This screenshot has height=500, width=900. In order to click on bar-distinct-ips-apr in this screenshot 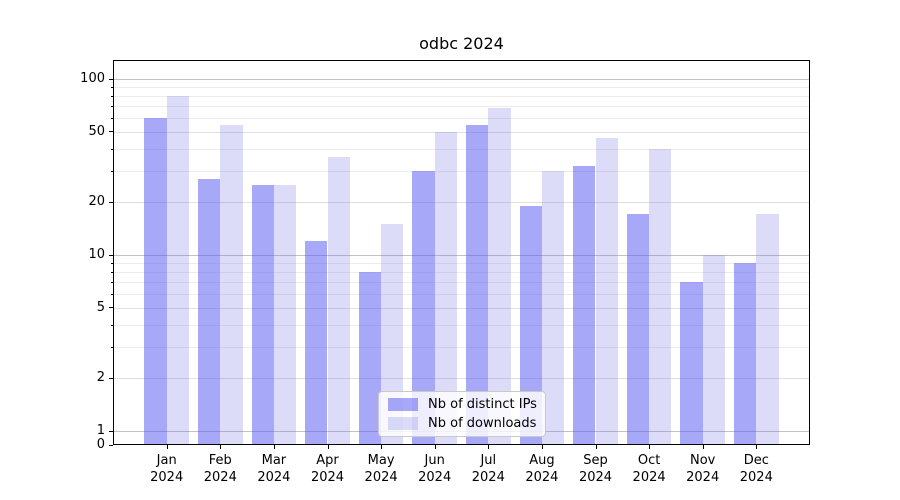, I will do `click(316, 342)`.